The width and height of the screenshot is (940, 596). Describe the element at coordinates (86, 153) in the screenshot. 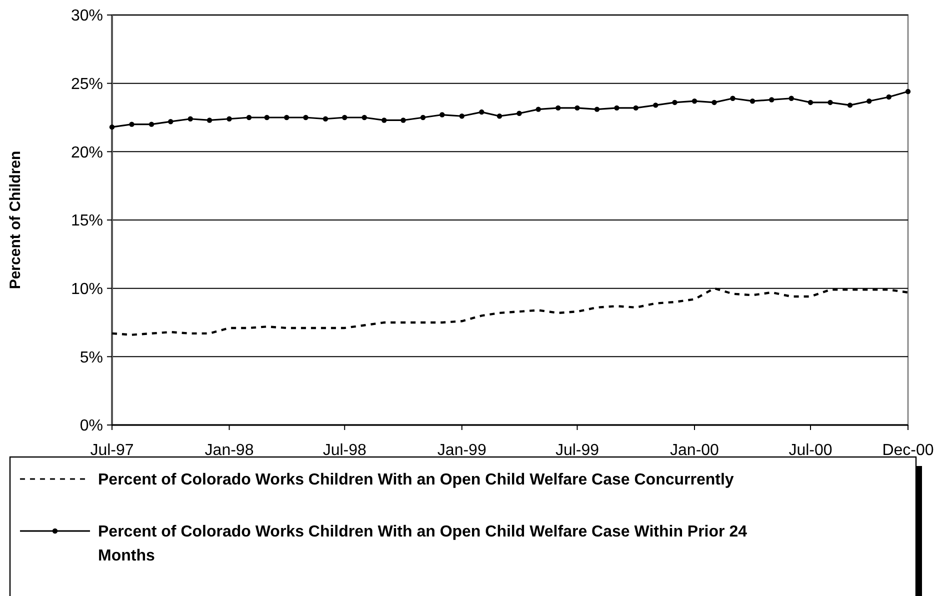

I see `y-tick-label: 20%` at that location.